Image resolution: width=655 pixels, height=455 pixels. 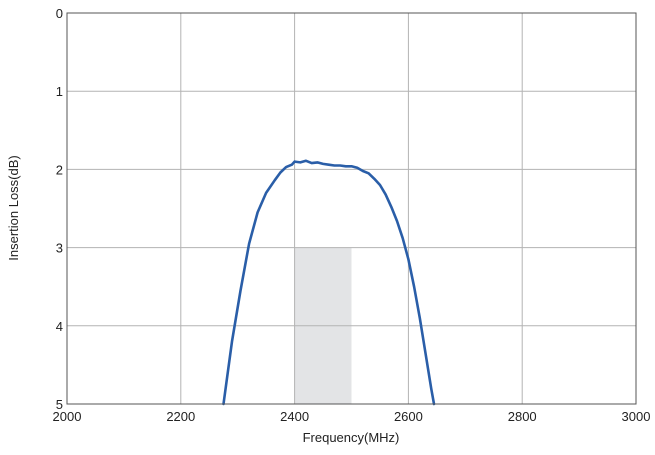 What do you see at coordinates (59, 169) in the screenshot?
I see `y-tick-label: 2` at bounding box center [59, 169].